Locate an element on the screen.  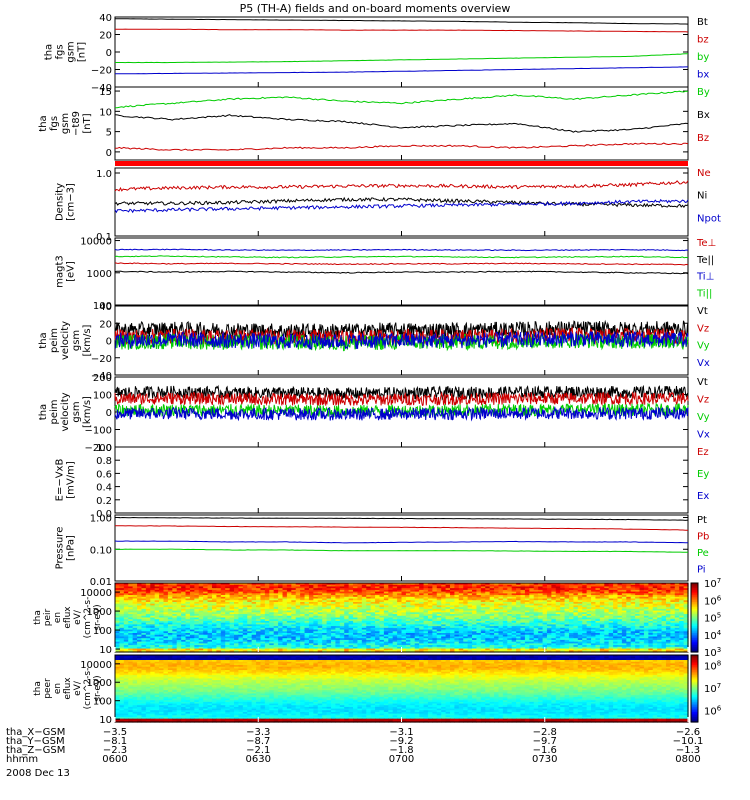
ylabel: Density is located at coordinates (60, 202).